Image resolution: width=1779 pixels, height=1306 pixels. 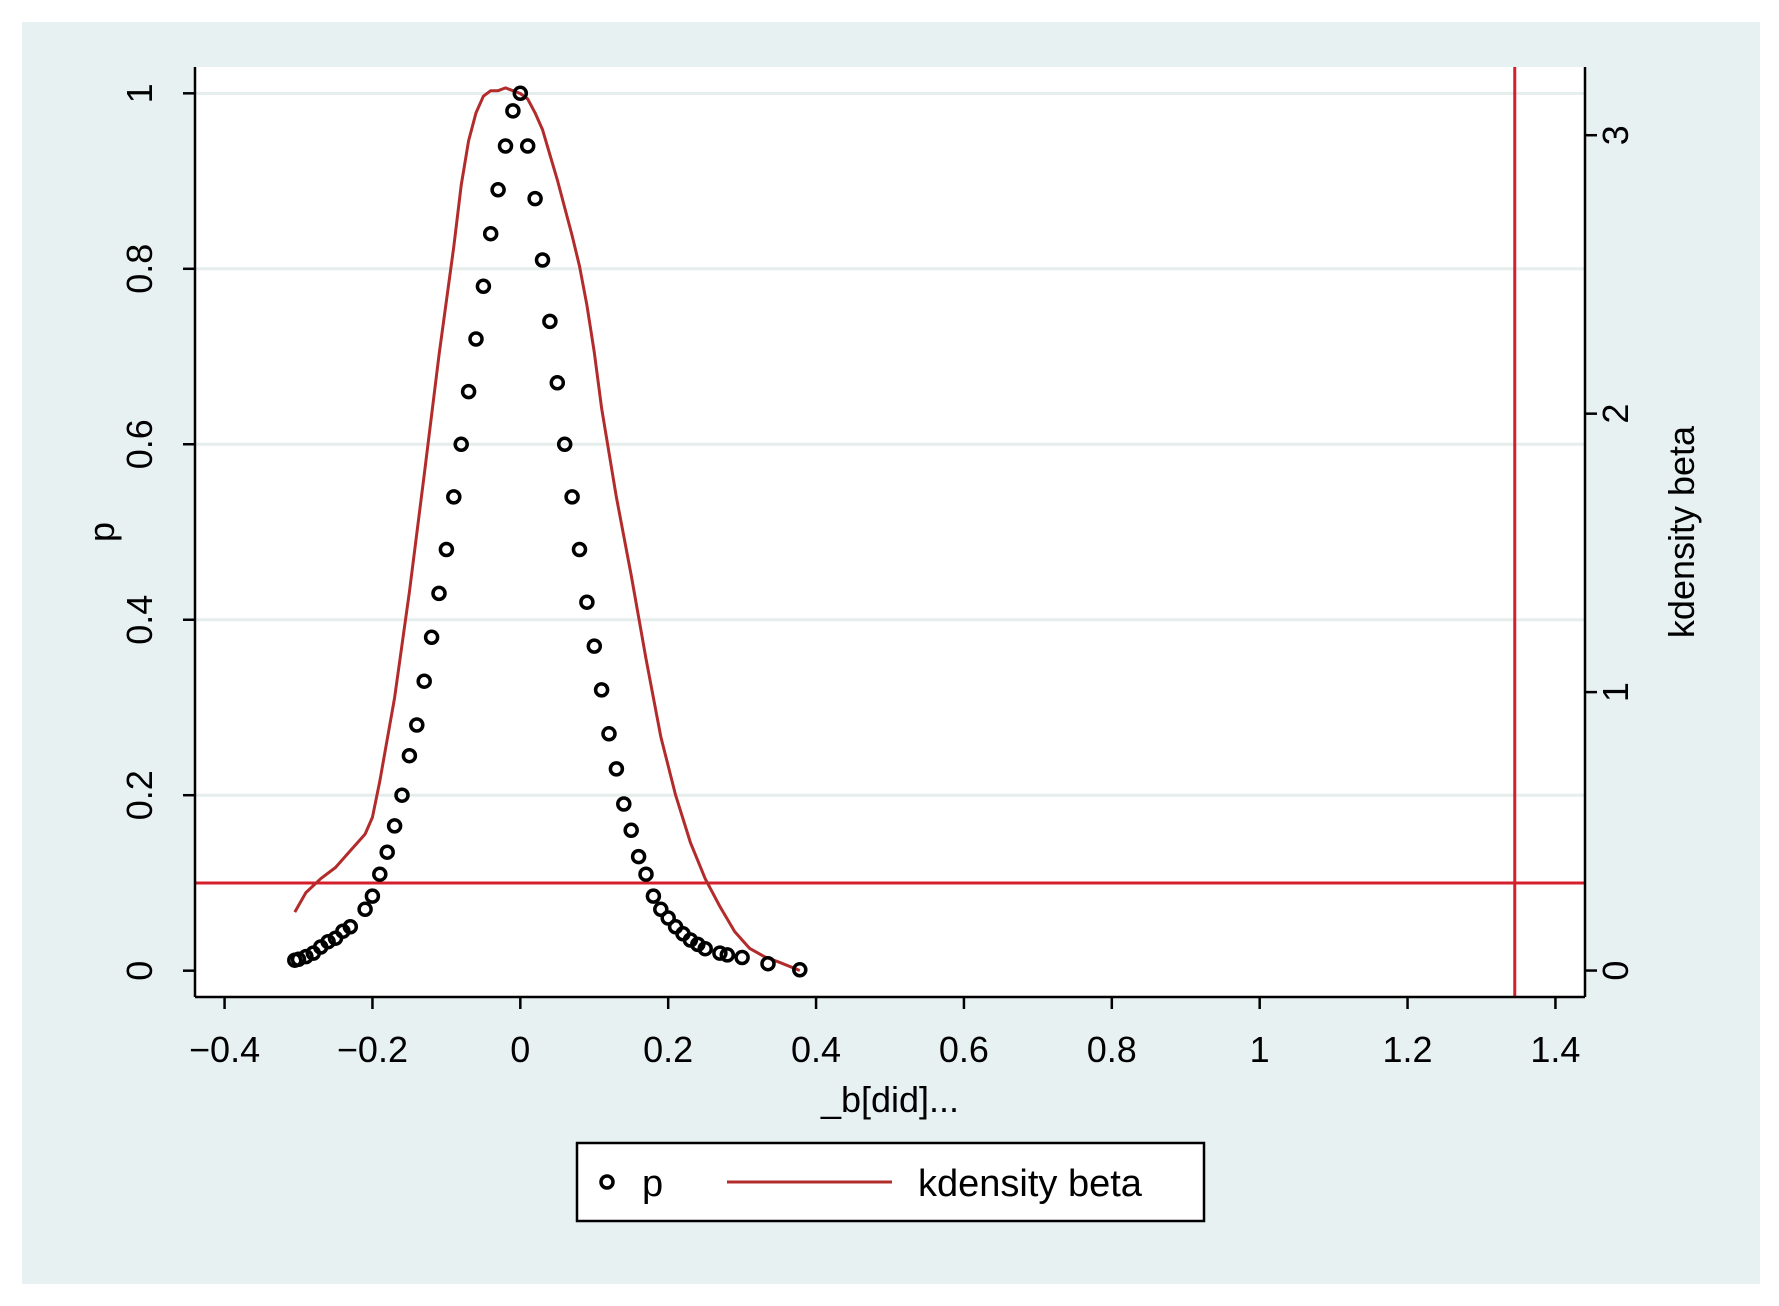 What do you see at coordinates (372, 1049) in the screenshot?
I see `x-tick-label: −0.2` at bounding box center [372, 1049].